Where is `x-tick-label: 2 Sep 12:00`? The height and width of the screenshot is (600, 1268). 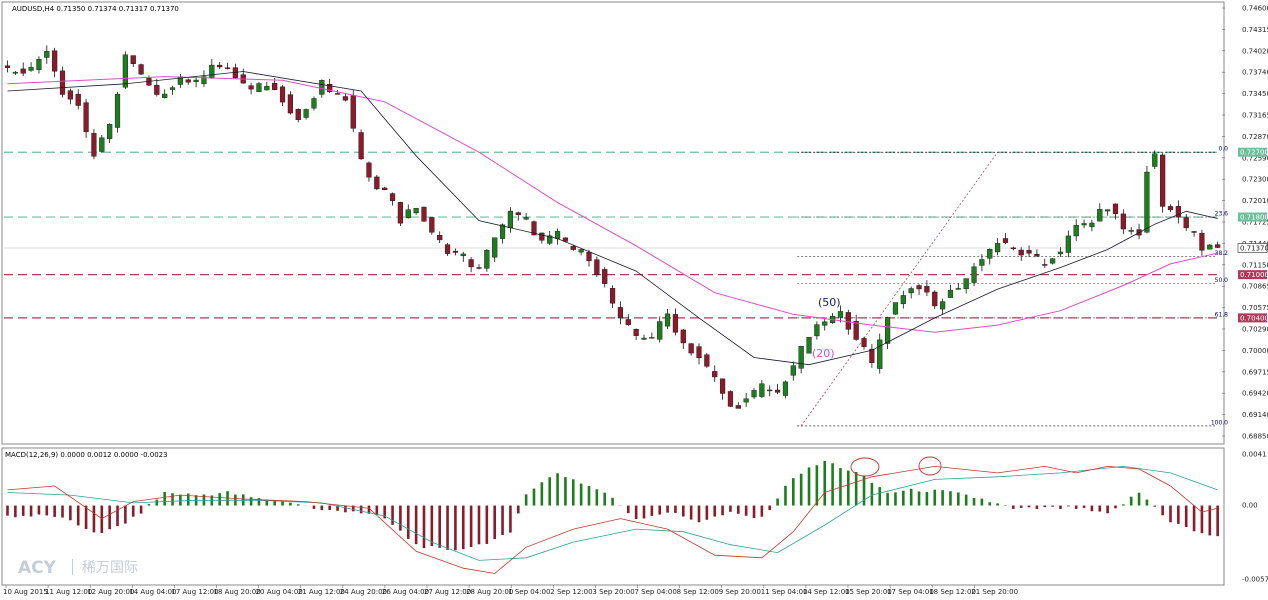 x-tick-label: 2 Sep 12:00 is located at coordinates (571, 592).